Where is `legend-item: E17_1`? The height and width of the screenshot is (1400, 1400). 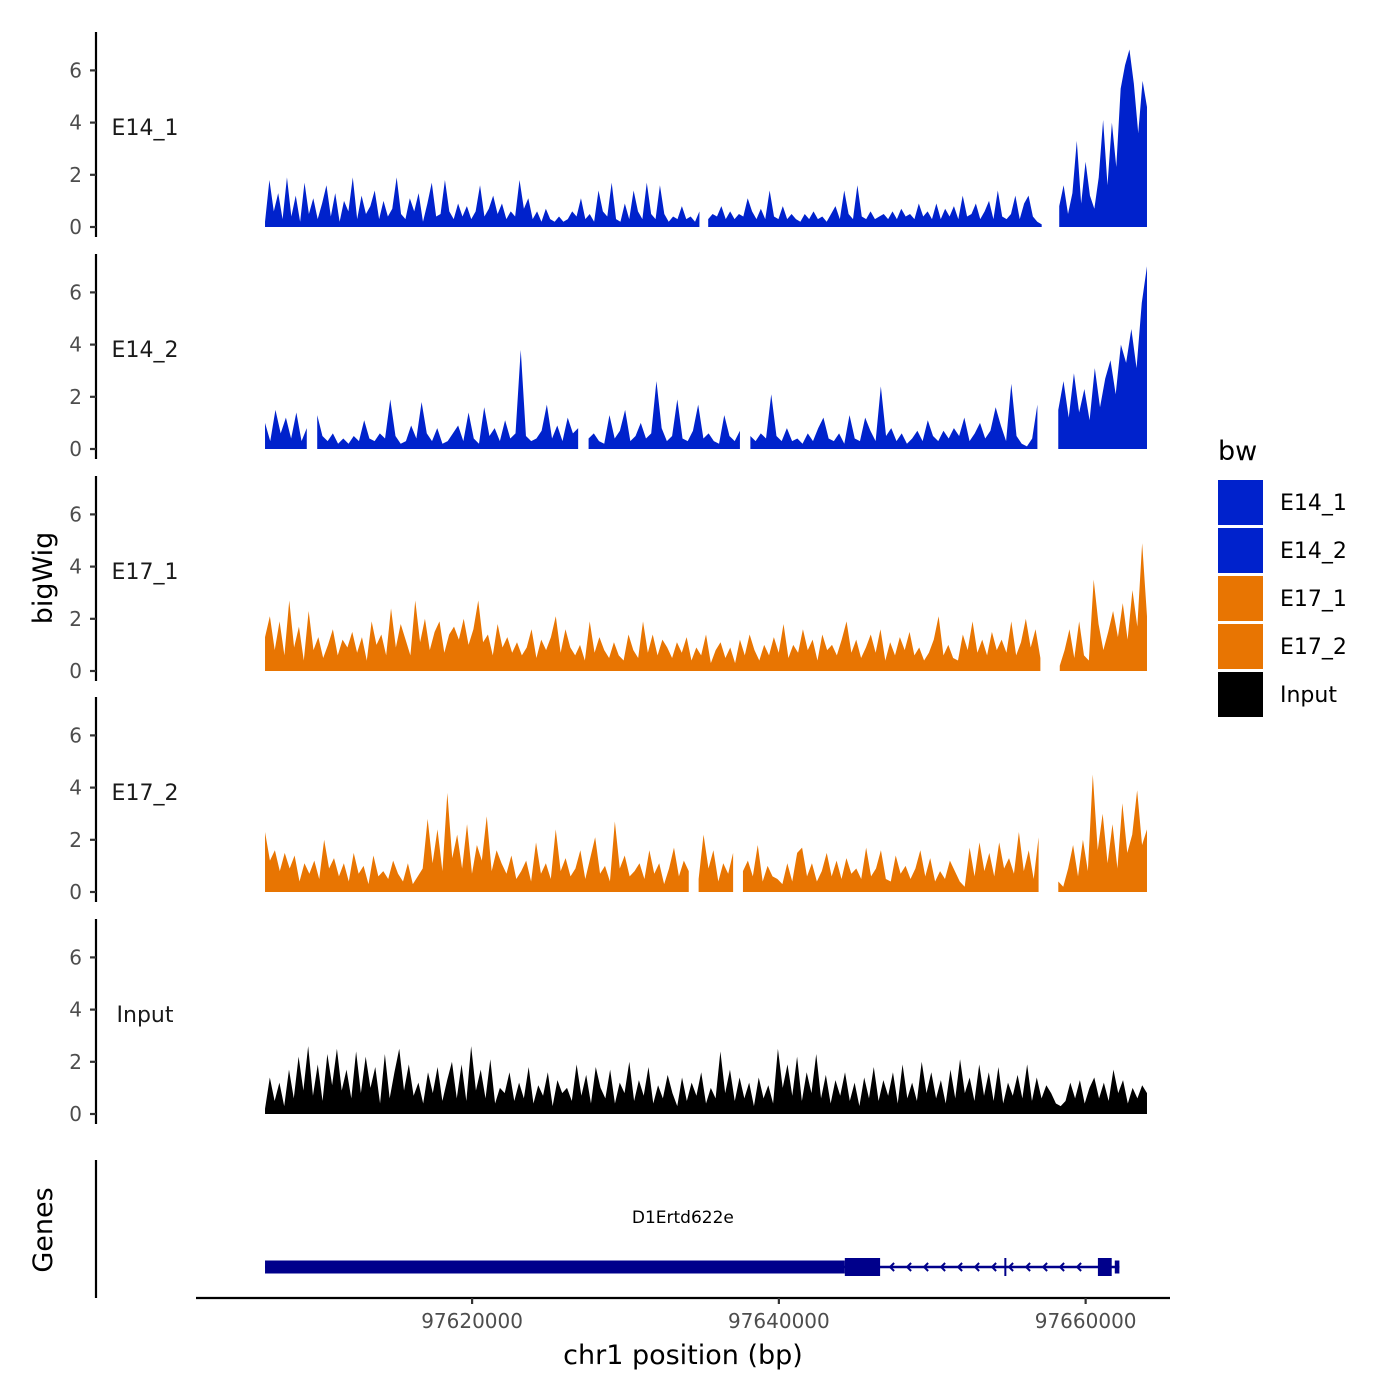 legend-item: E17_1 is located at coordinates (1282, 598).